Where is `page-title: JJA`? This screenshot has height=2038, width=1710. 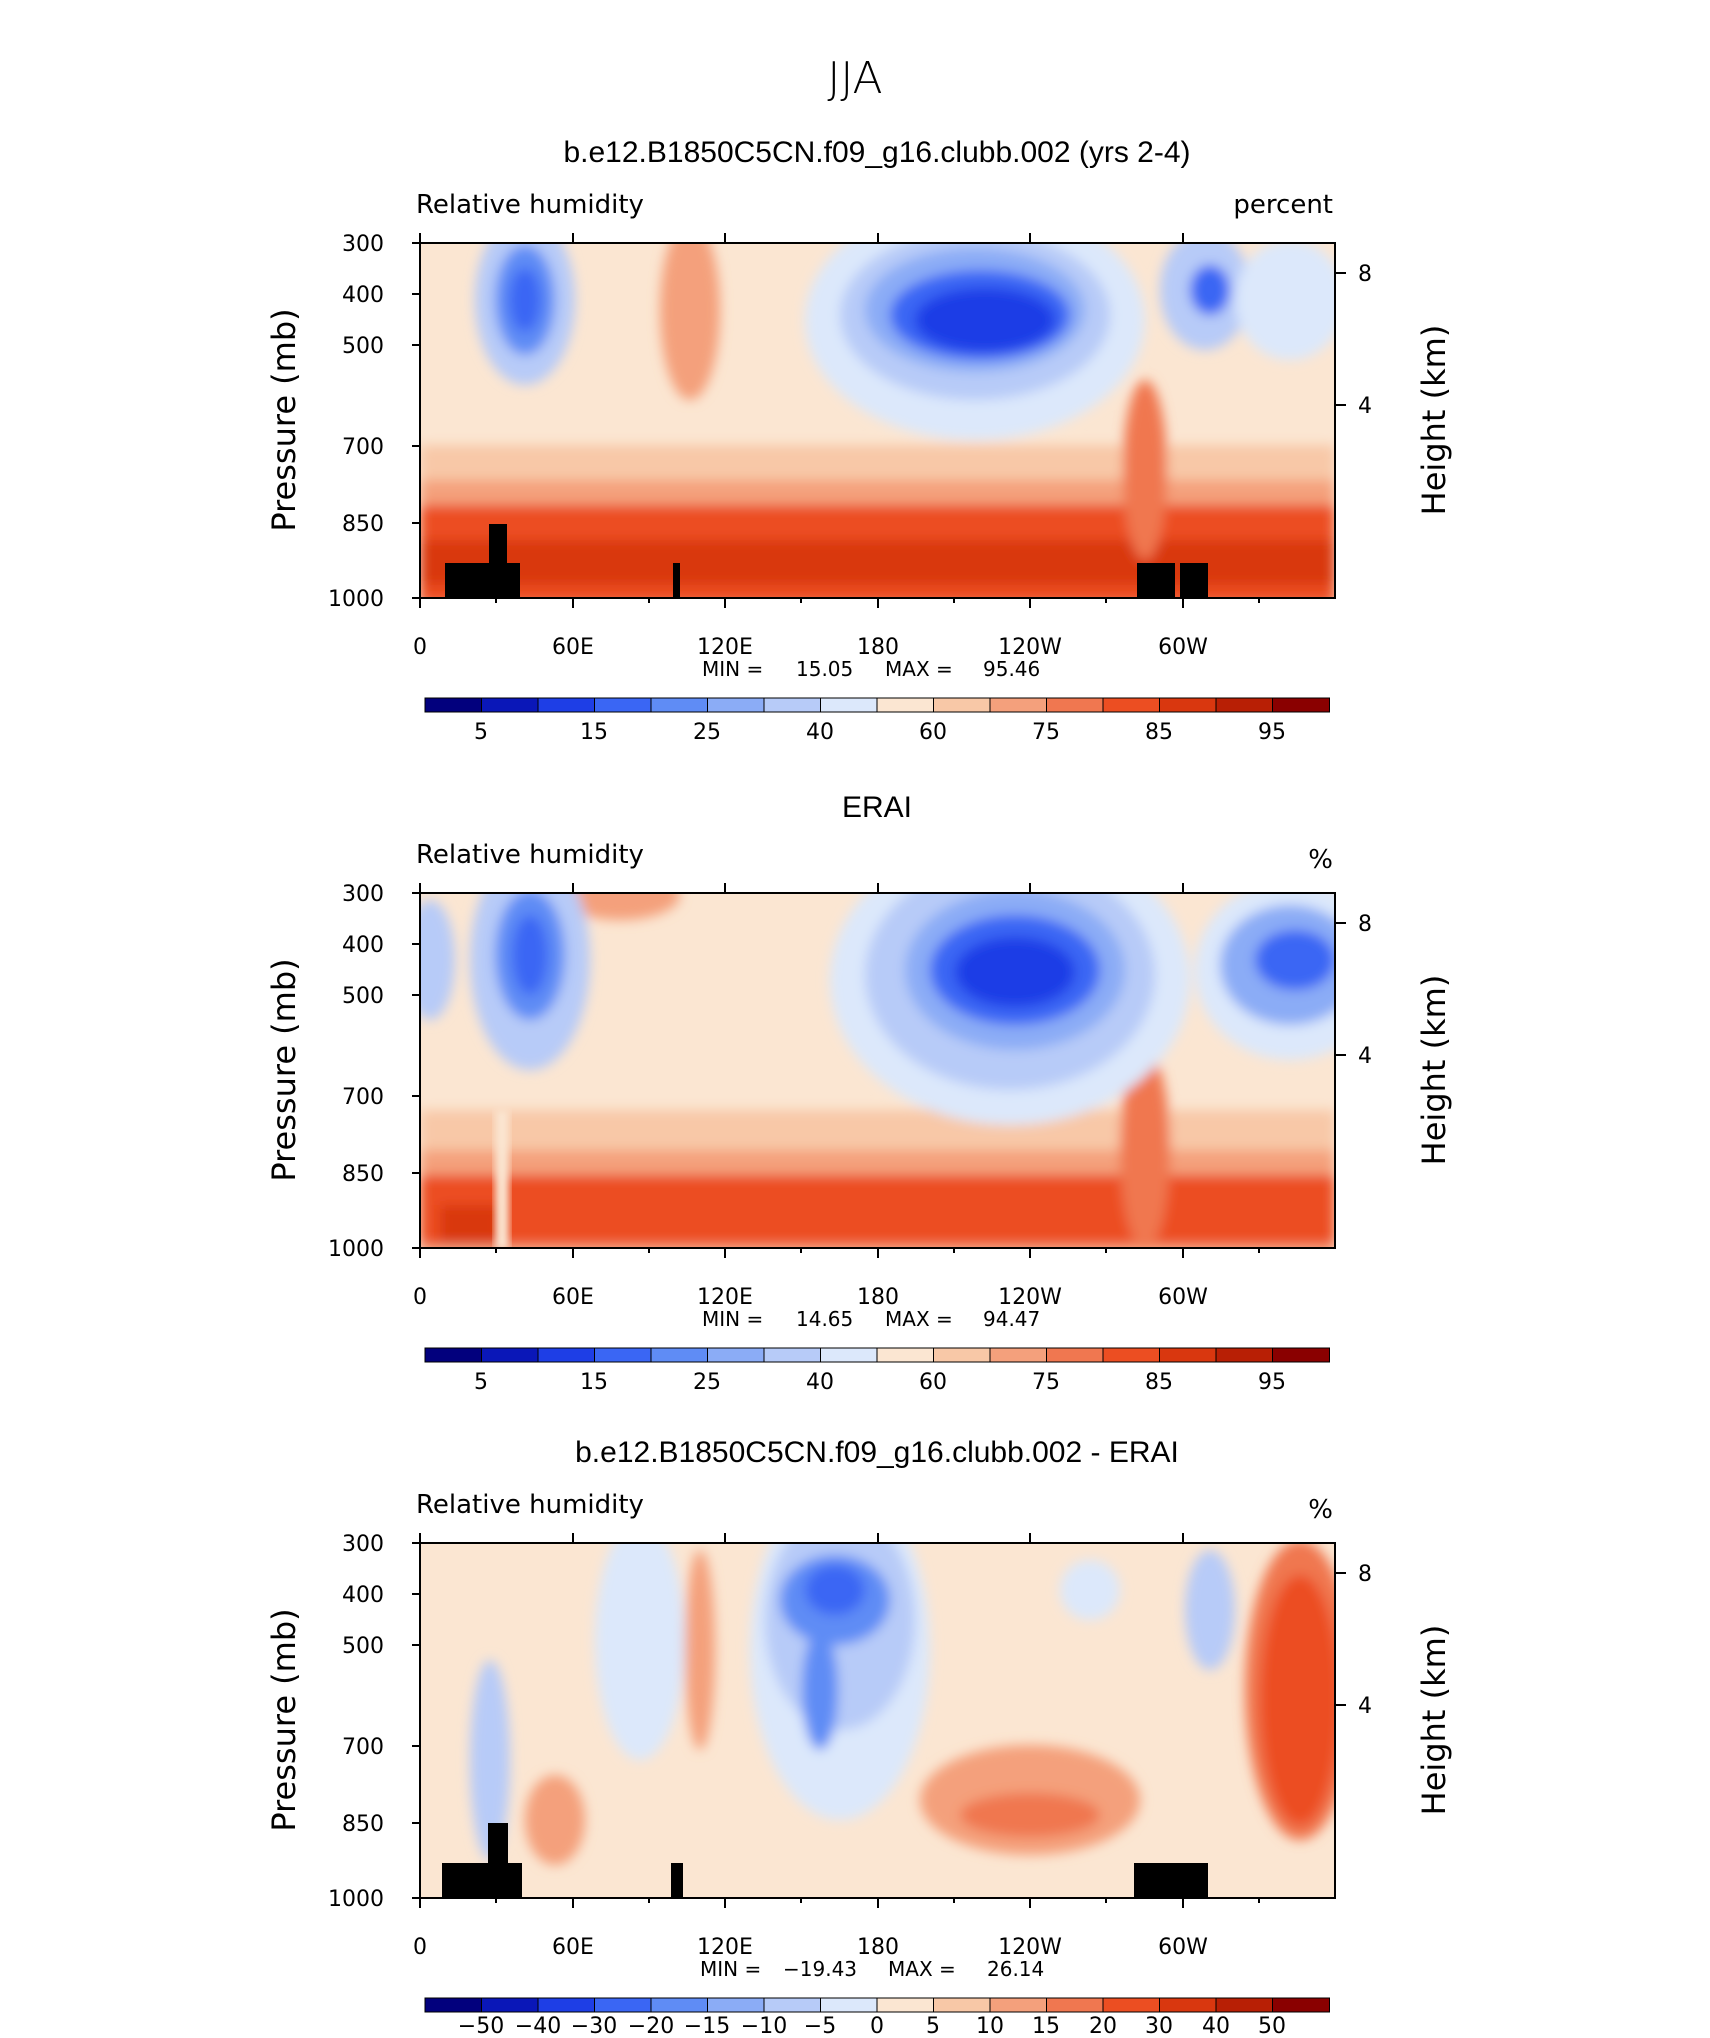
page-title: JJA is located at coordinates (854, 78).